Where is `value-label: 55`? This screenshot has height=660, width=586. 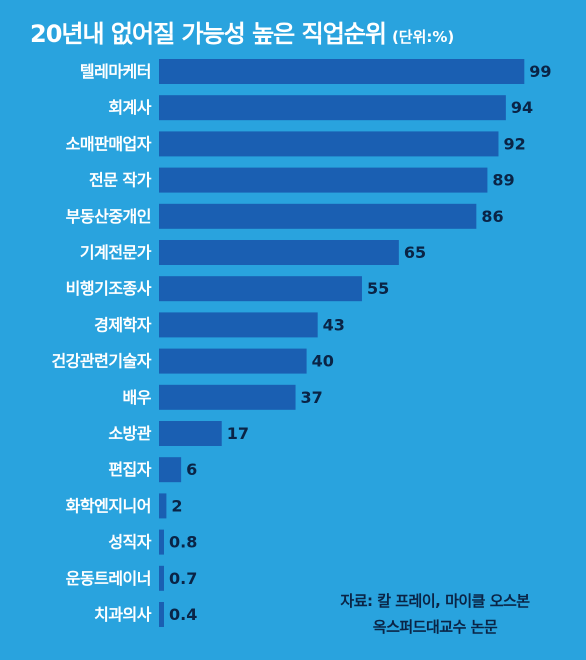 value-label: 55 is located at coordinates (378, 288).